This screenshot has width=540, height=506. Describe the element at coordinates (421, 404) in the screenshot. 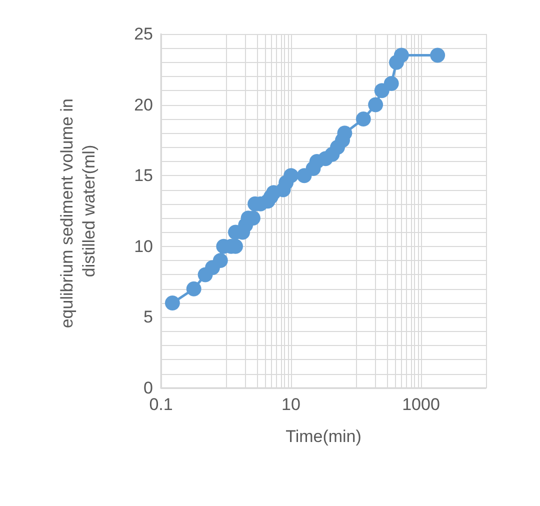

I see `x-tick-label: 1000` at that location.